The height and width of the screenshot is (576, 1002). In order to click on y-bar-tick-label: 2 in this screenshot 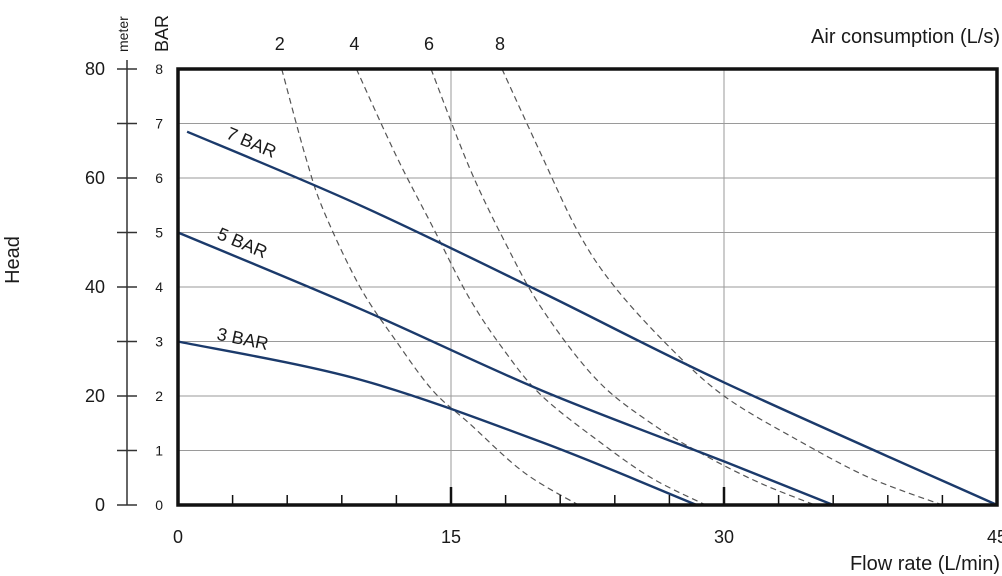, I will do `click(159, 396)`.